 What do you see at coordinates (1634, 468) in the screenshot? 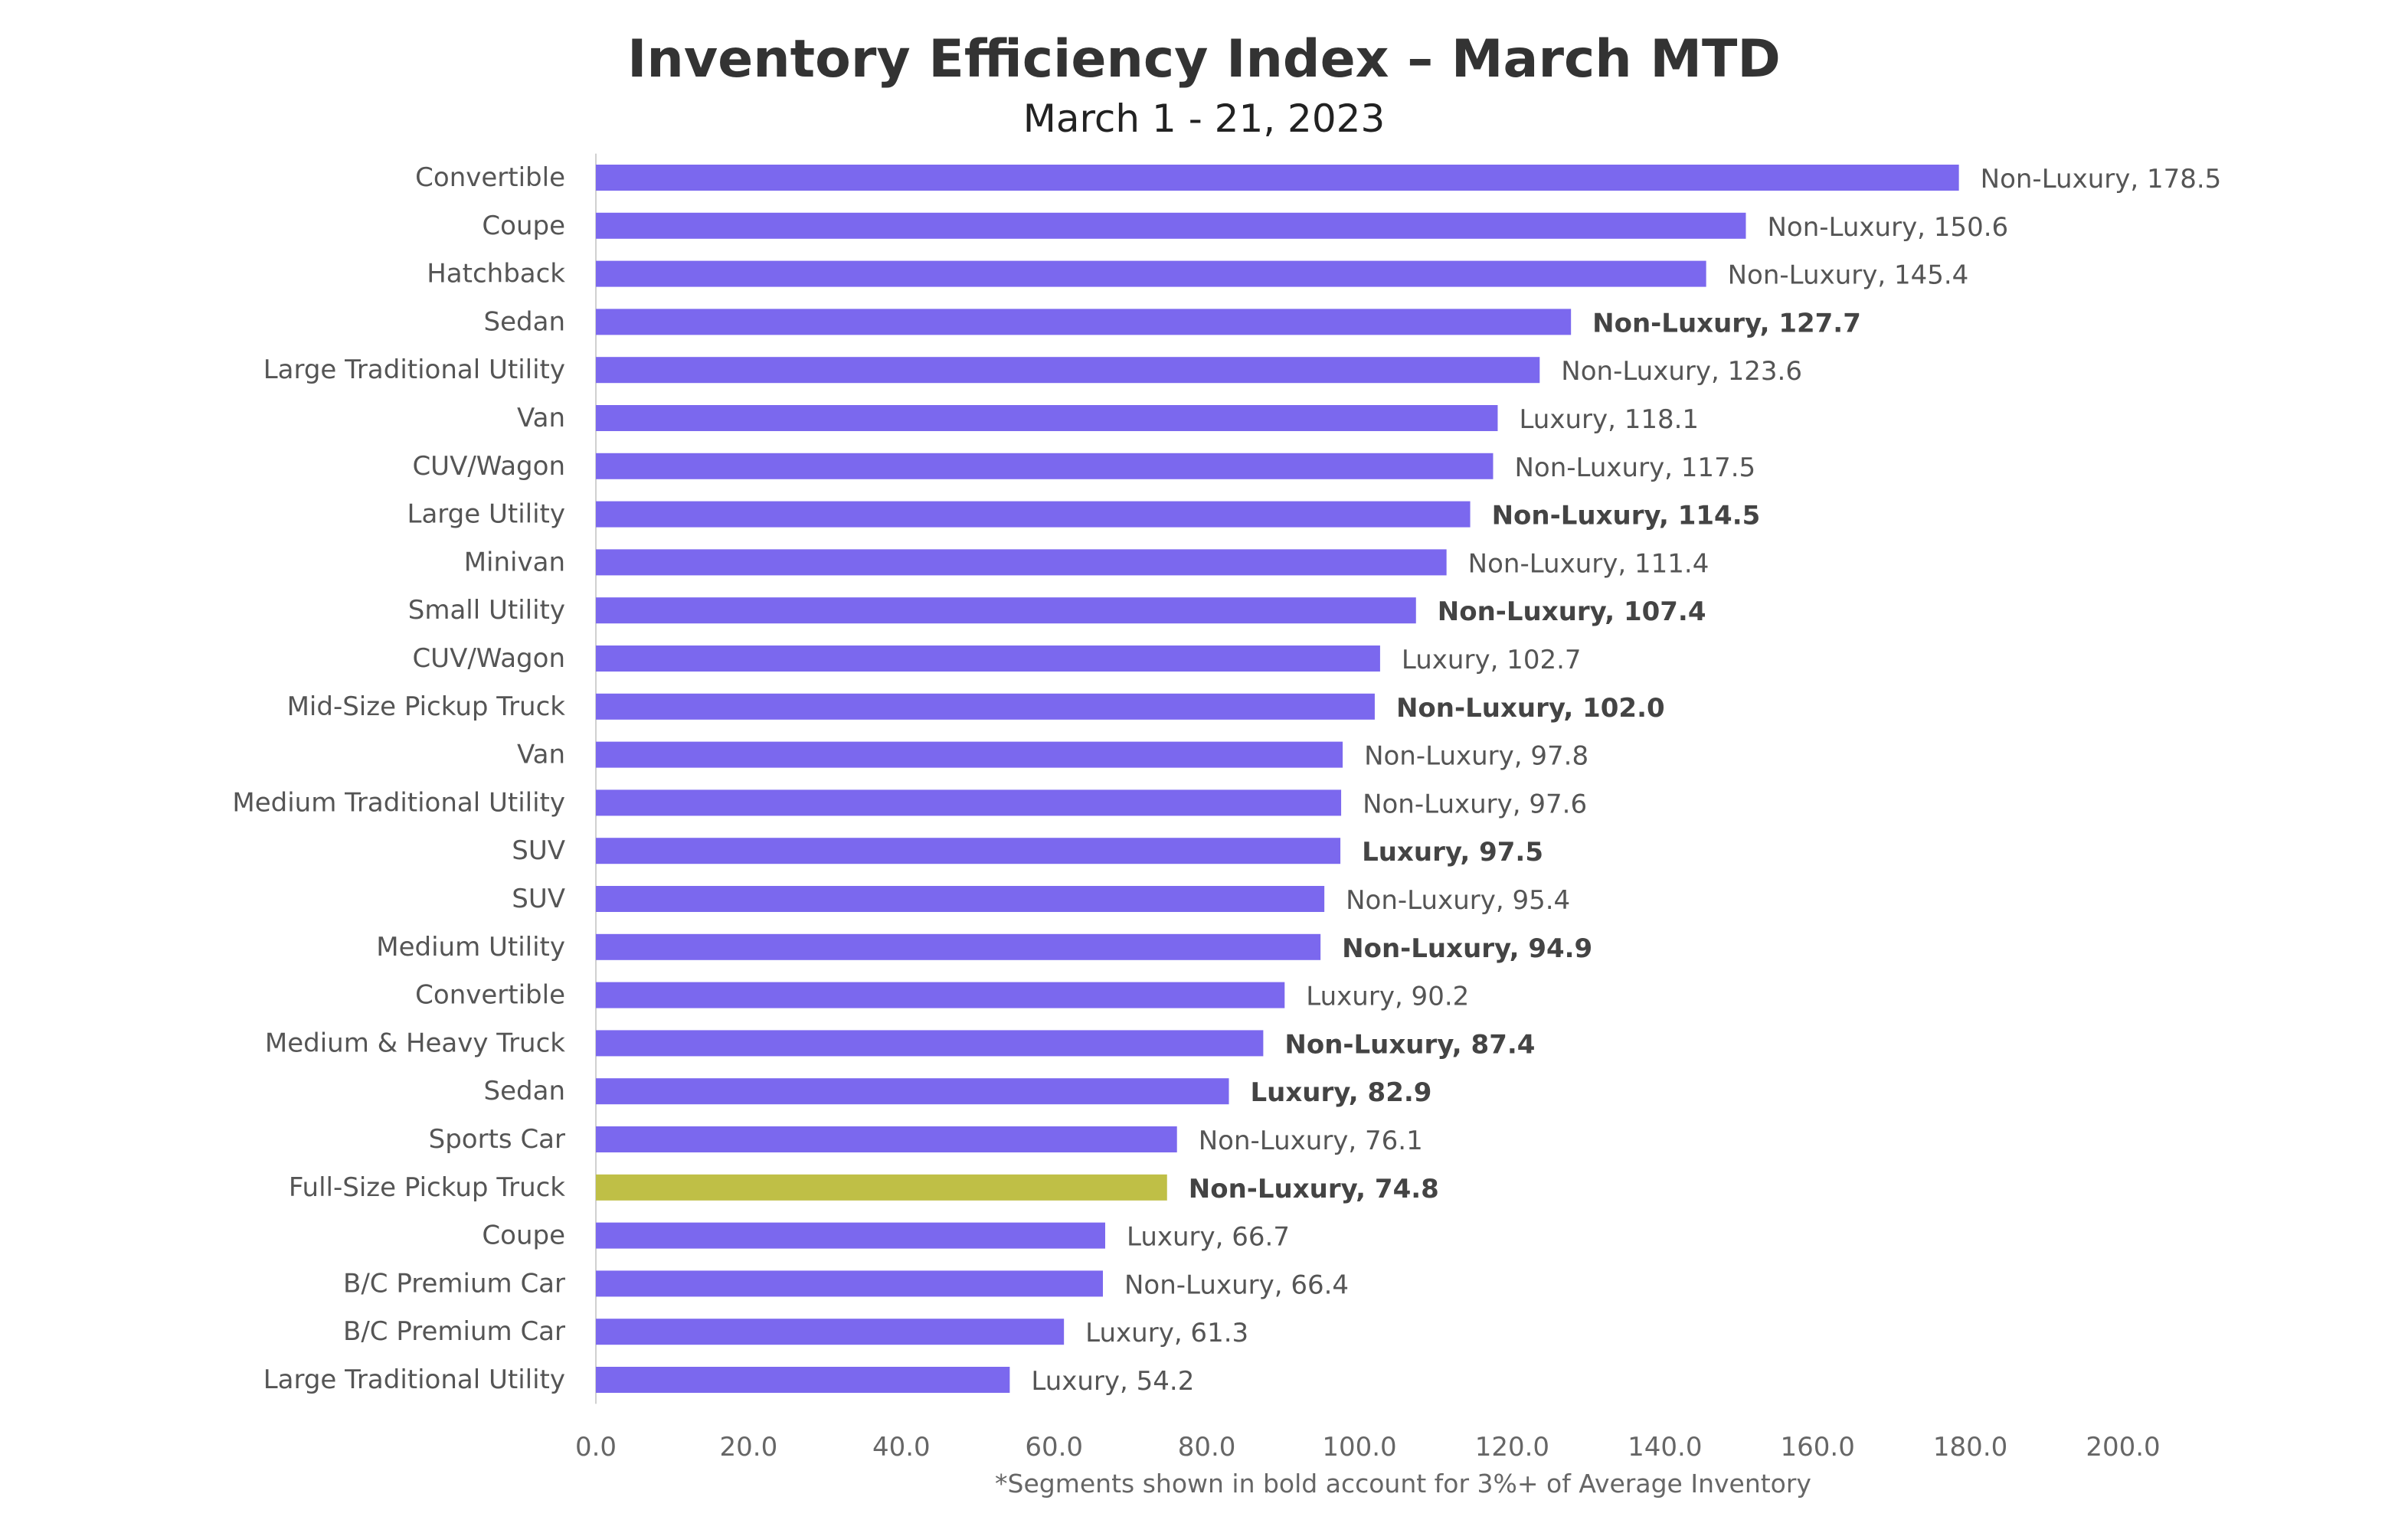
I see `data-label-7: Non-Luxury, 117.5` at bounding box center [1634, 468].